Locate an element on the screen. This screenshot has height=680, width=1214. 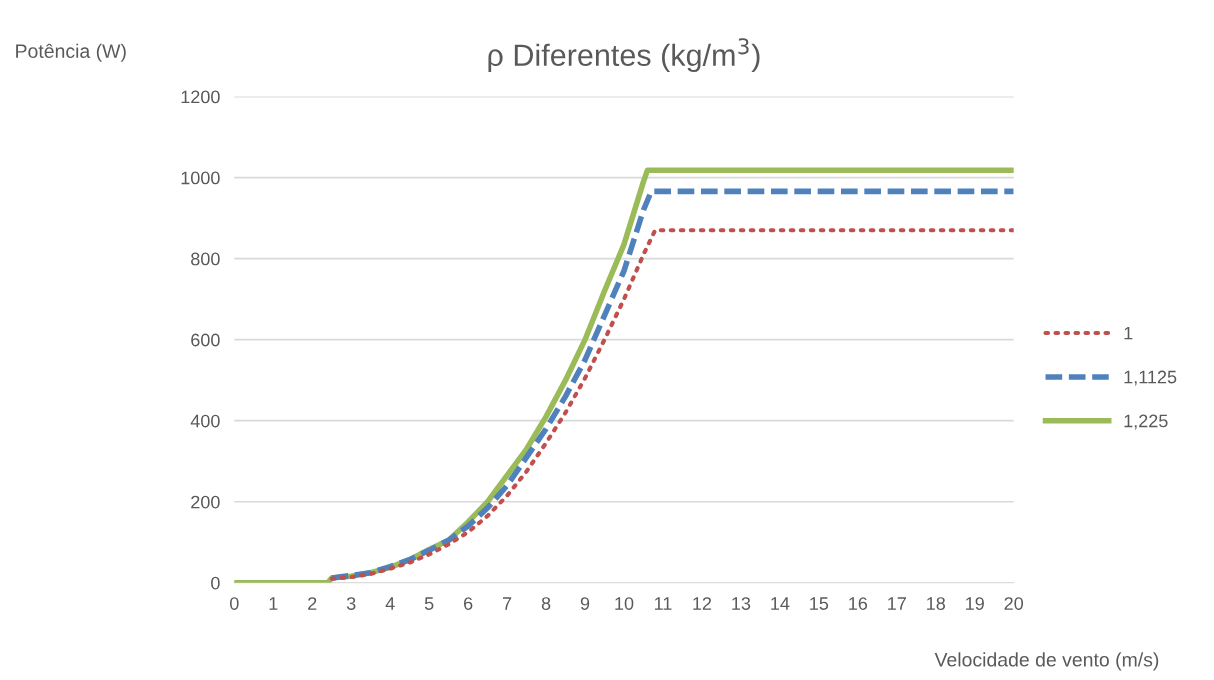
legend-label: 1 is located at coordinates (1128, 333).